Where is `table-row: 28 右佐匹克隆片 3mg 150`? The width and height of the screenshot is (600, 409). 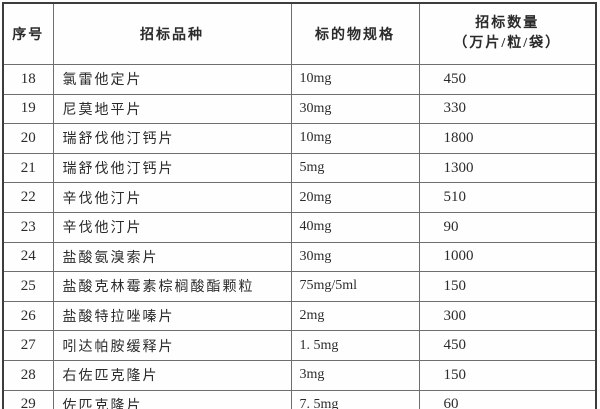
table-row: 28 右佐匹克隆片 3mg 150 is located at coordinates (299, 375).